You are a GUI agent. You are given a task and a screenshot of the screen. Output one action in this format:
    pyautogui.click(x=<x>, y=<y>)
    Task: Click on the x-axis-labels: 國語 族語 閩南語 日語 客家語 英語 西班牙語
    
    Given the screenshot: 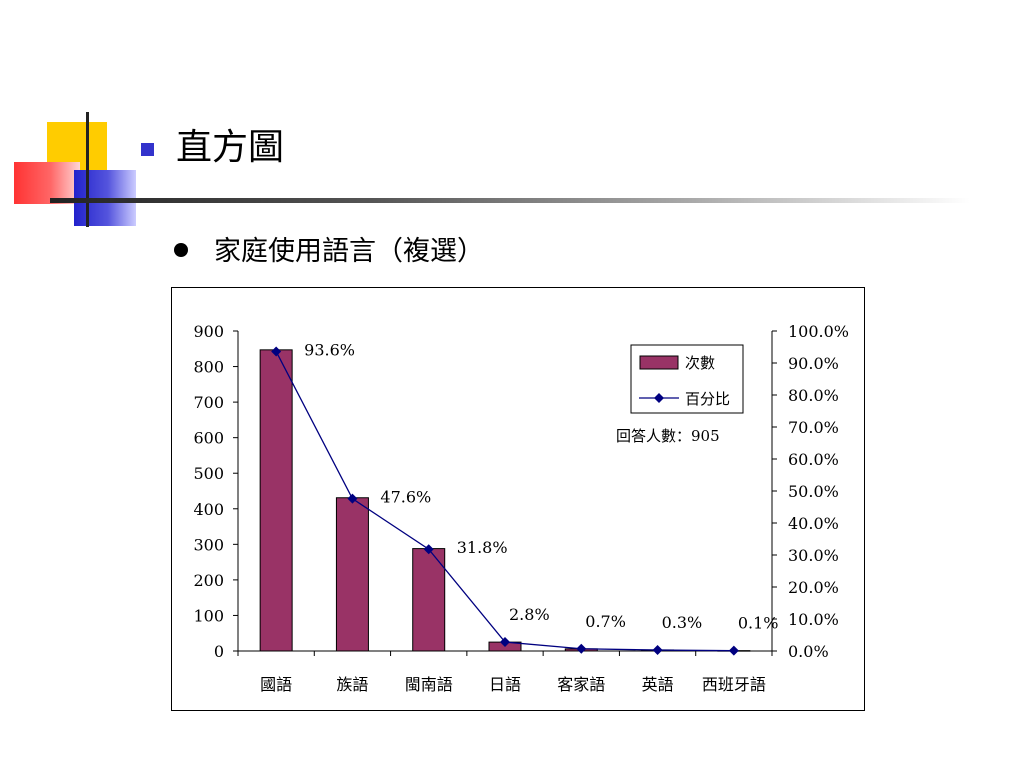 What is the action you would take?
    pyautogui.click(x=505, y=672)
    